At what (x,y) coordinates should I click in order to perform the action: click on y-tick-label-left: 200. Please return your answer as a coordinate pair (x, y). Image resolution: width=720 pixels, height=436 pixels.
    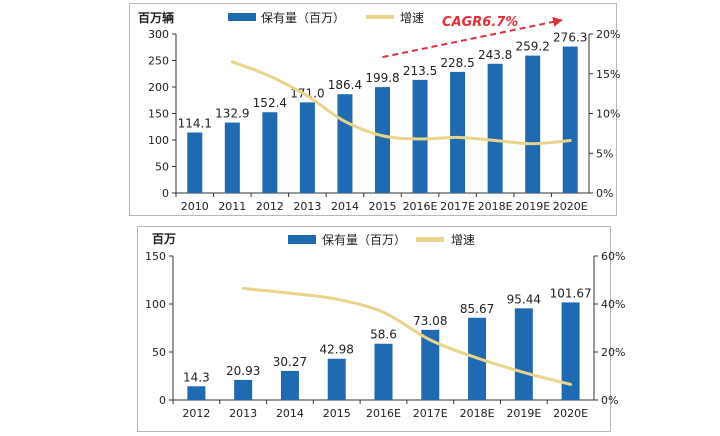
    Looking at the image, I should click on (158, 87).